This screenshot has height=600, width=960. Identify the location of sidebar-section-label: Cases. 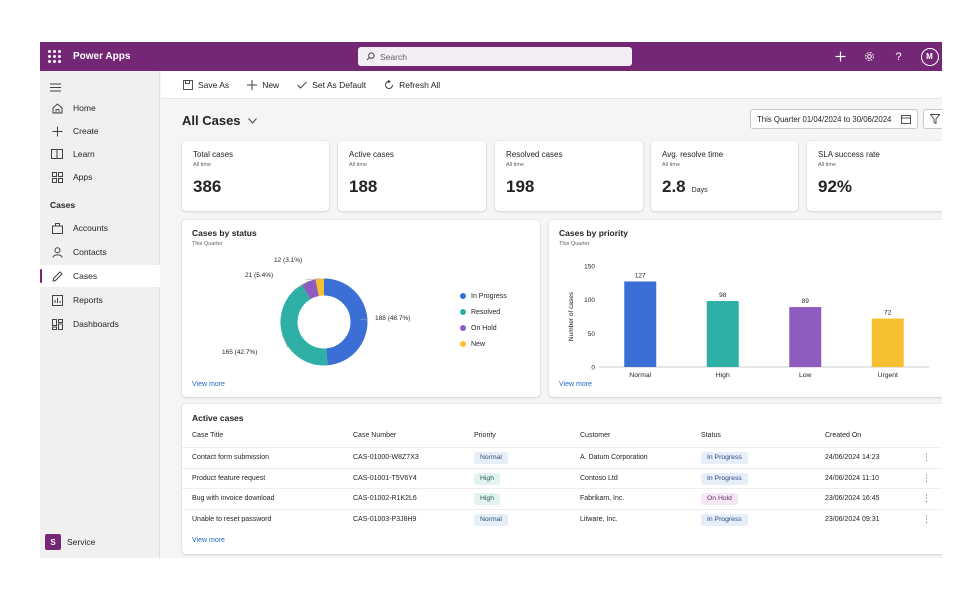
(63, 205).